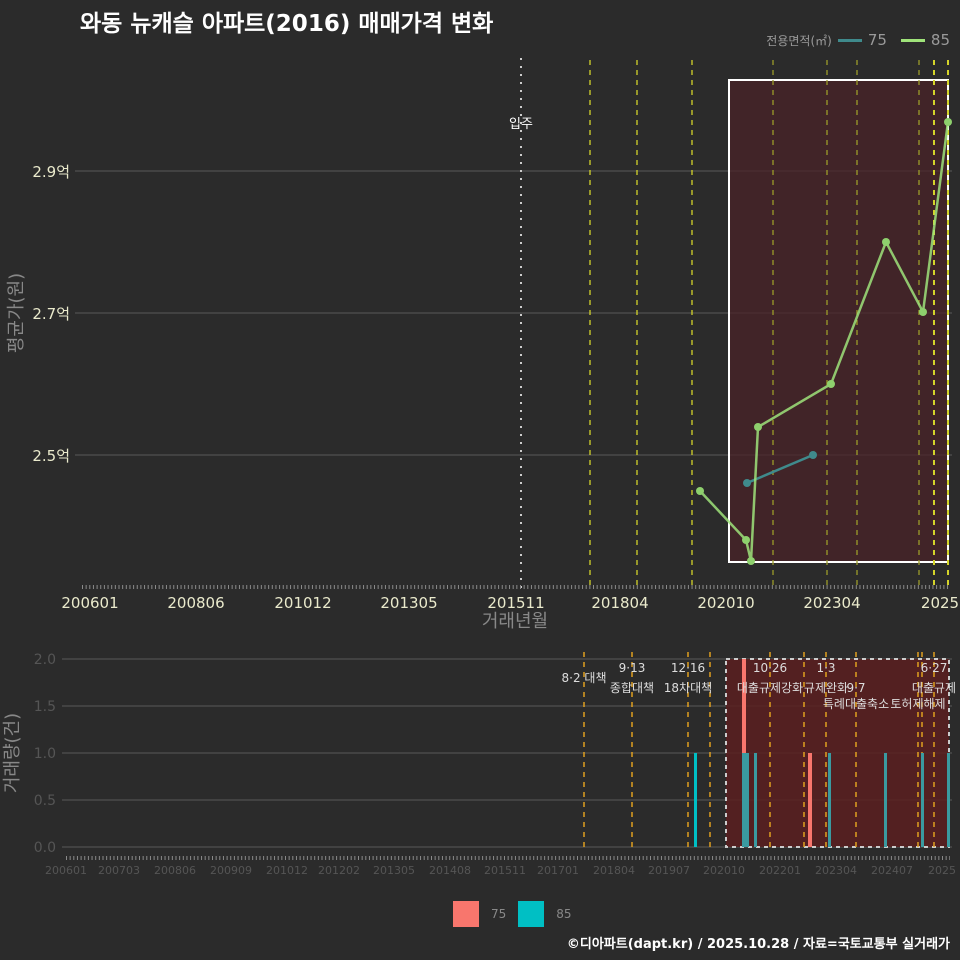 The width and height of the screenshot is (960, 960). What do you see at coordinates (934, 668) in the screenshot?
I see `svg-text: 6·27` at bounding box center [934, 668].